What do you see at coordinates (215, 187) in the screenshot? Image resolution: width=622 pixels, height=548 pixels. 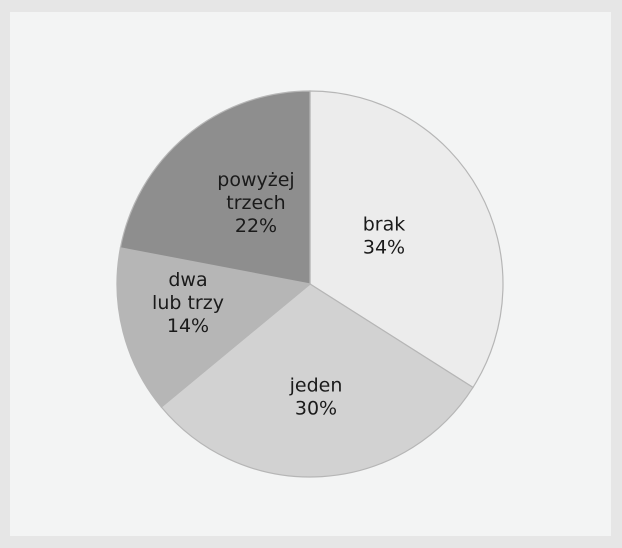 I see `slice-powyzej-trzech` at bounding box center [215, 187].